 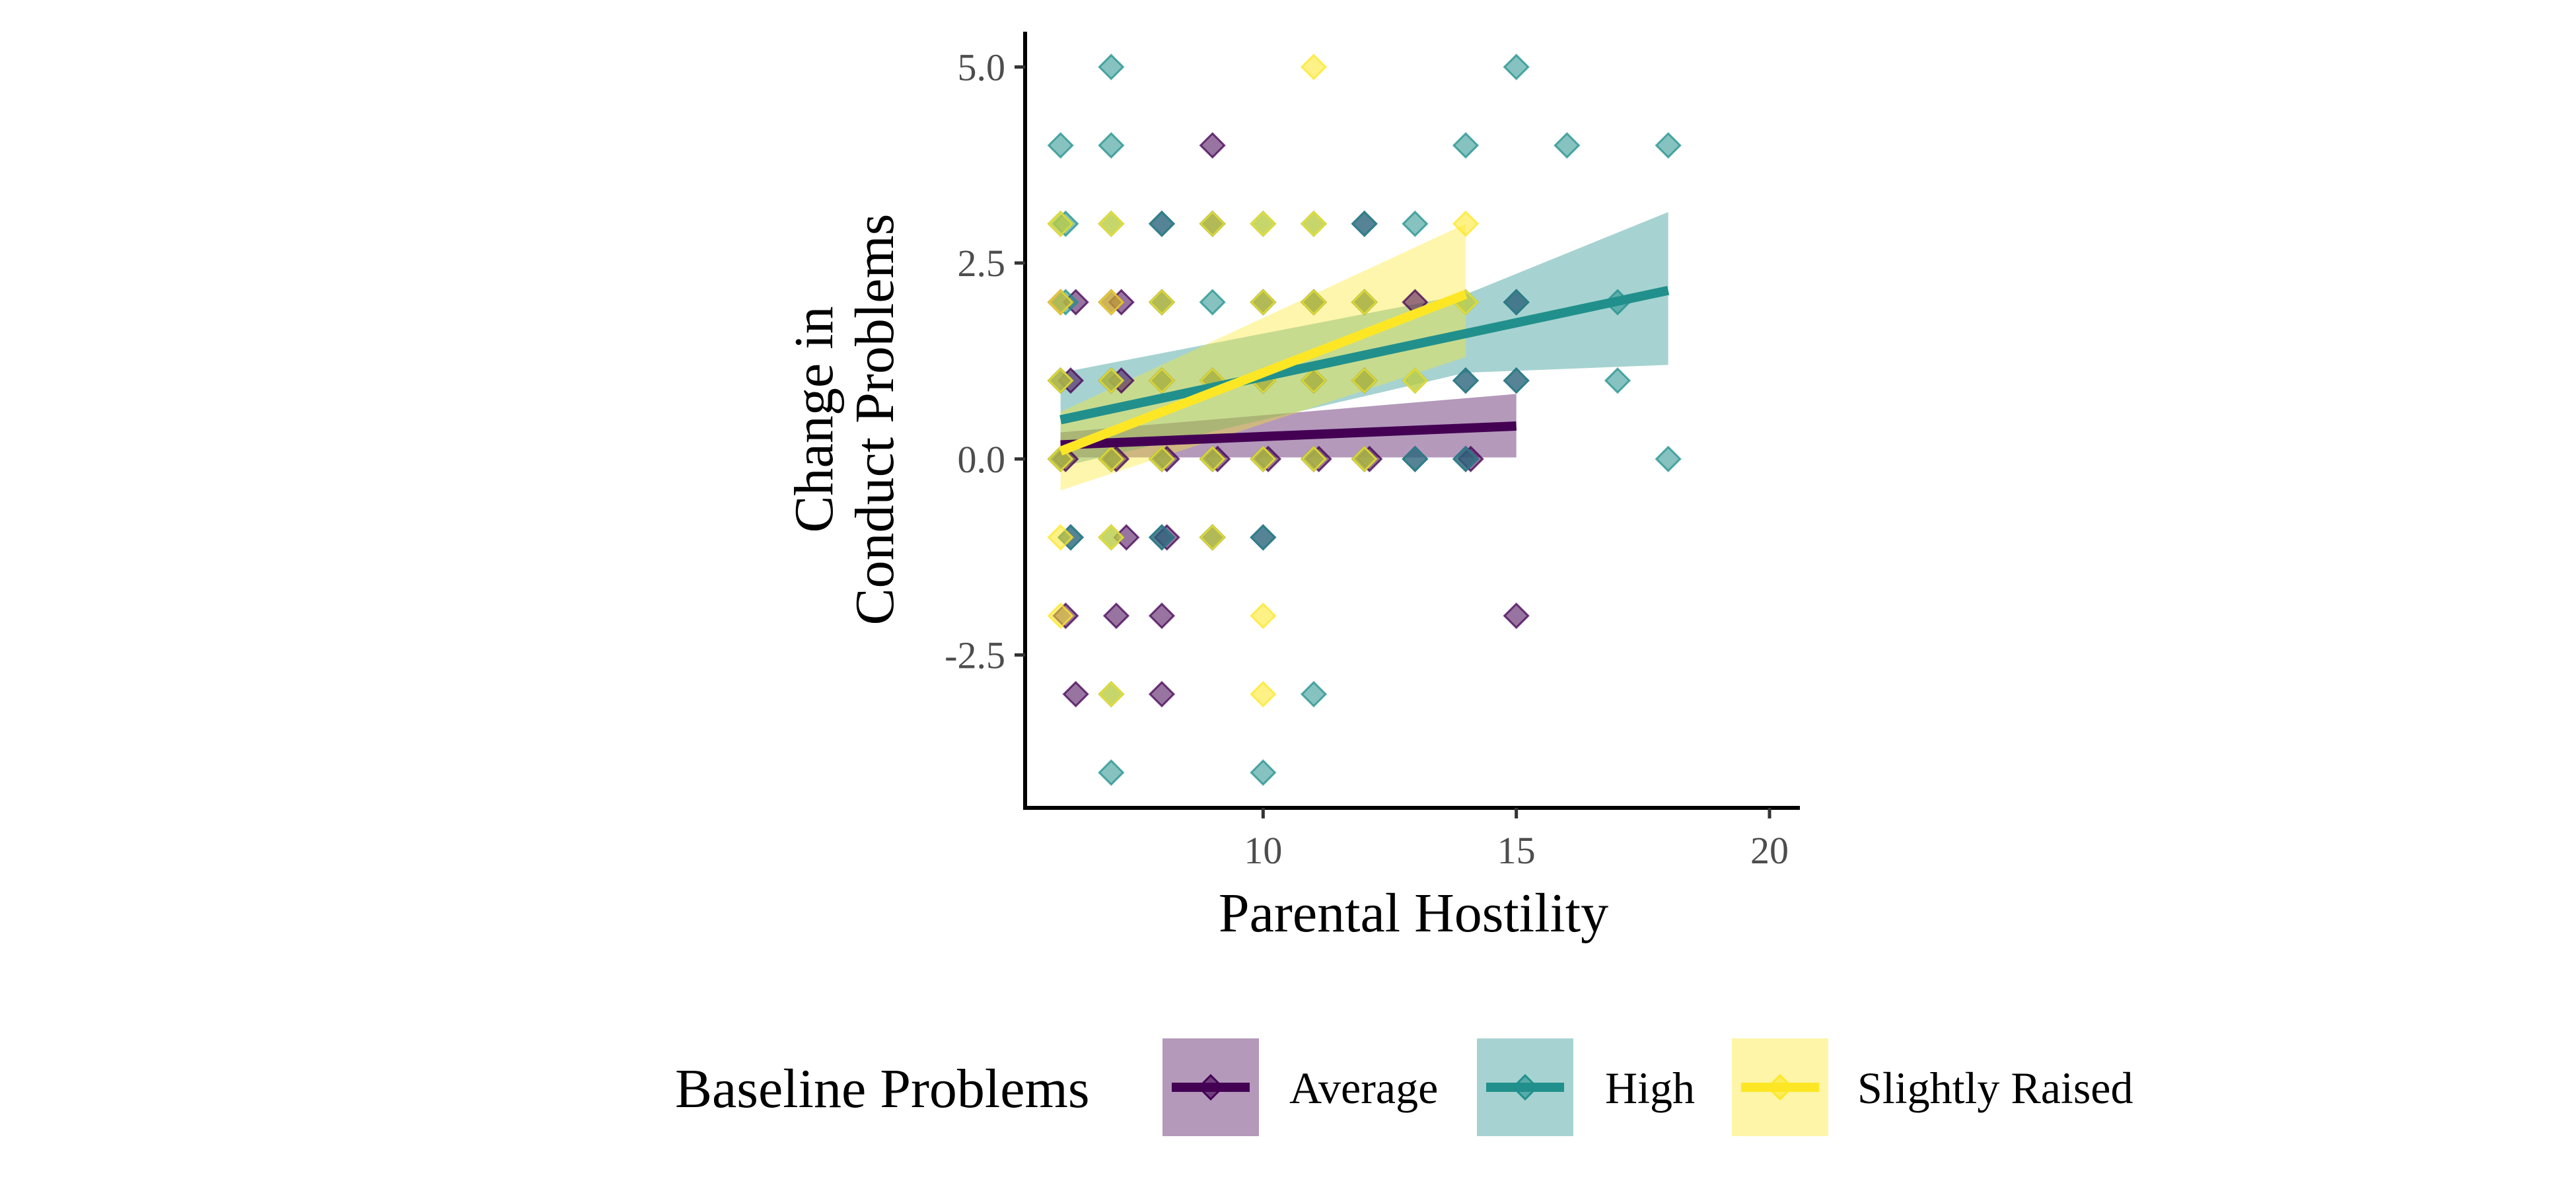 I want to click on legend-item-slightly-raised: Slightly Raised, so click(x=1933, y=1087).